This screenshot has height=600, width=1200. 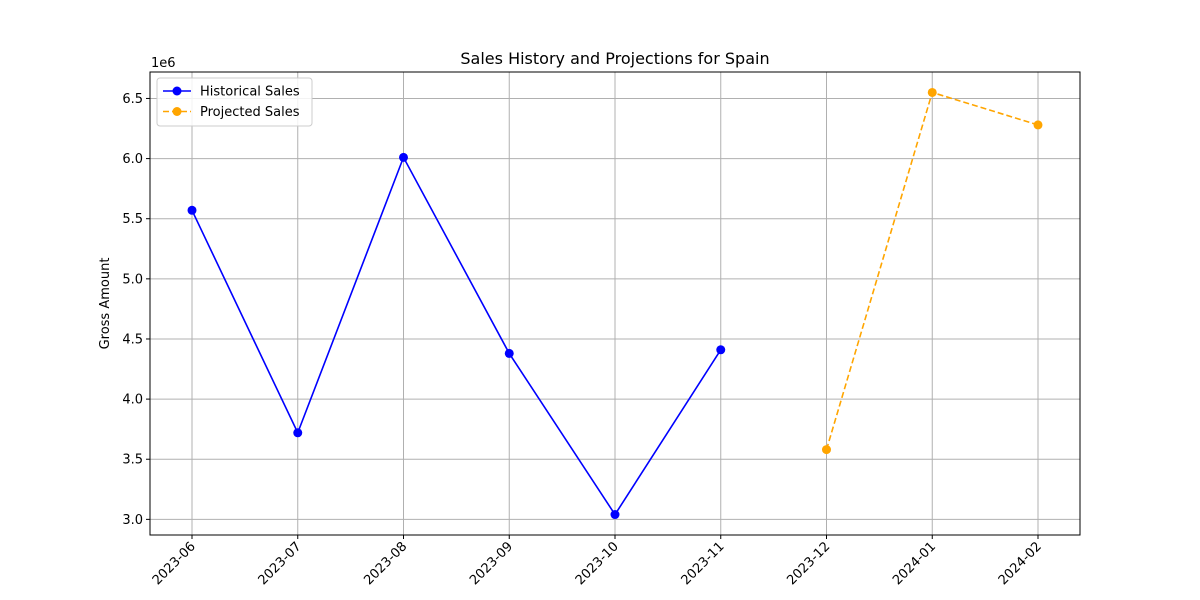 I want to click on y-tick-label: 4.0, so click(x=132, y=400).